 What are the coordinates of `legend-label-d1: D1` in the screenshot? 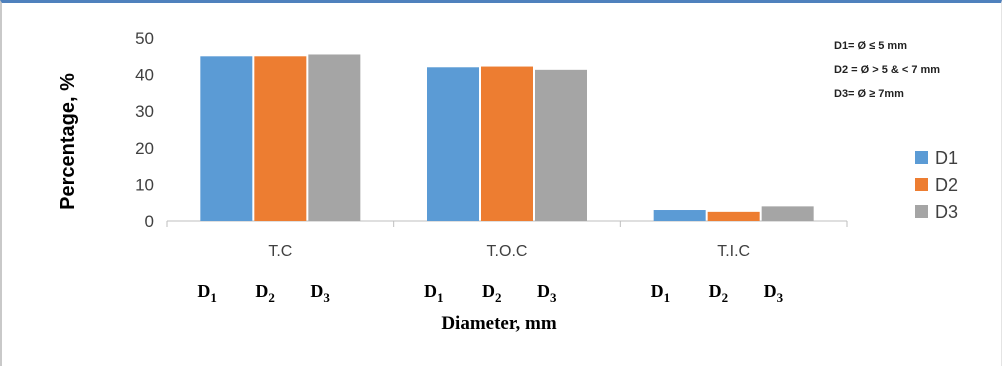 It's located at (946, 158).